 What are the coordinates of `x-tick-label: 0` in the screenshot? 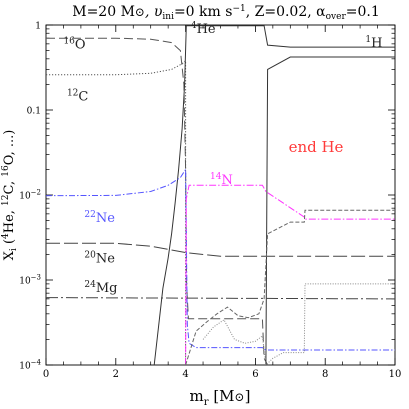 It's located at (46, 374).